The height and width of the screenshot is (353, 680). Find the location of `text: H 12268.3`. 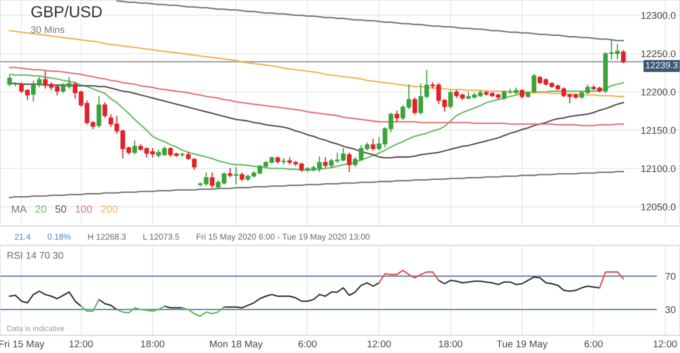

text: H 12268.3 is located at coordinates (107, 237).